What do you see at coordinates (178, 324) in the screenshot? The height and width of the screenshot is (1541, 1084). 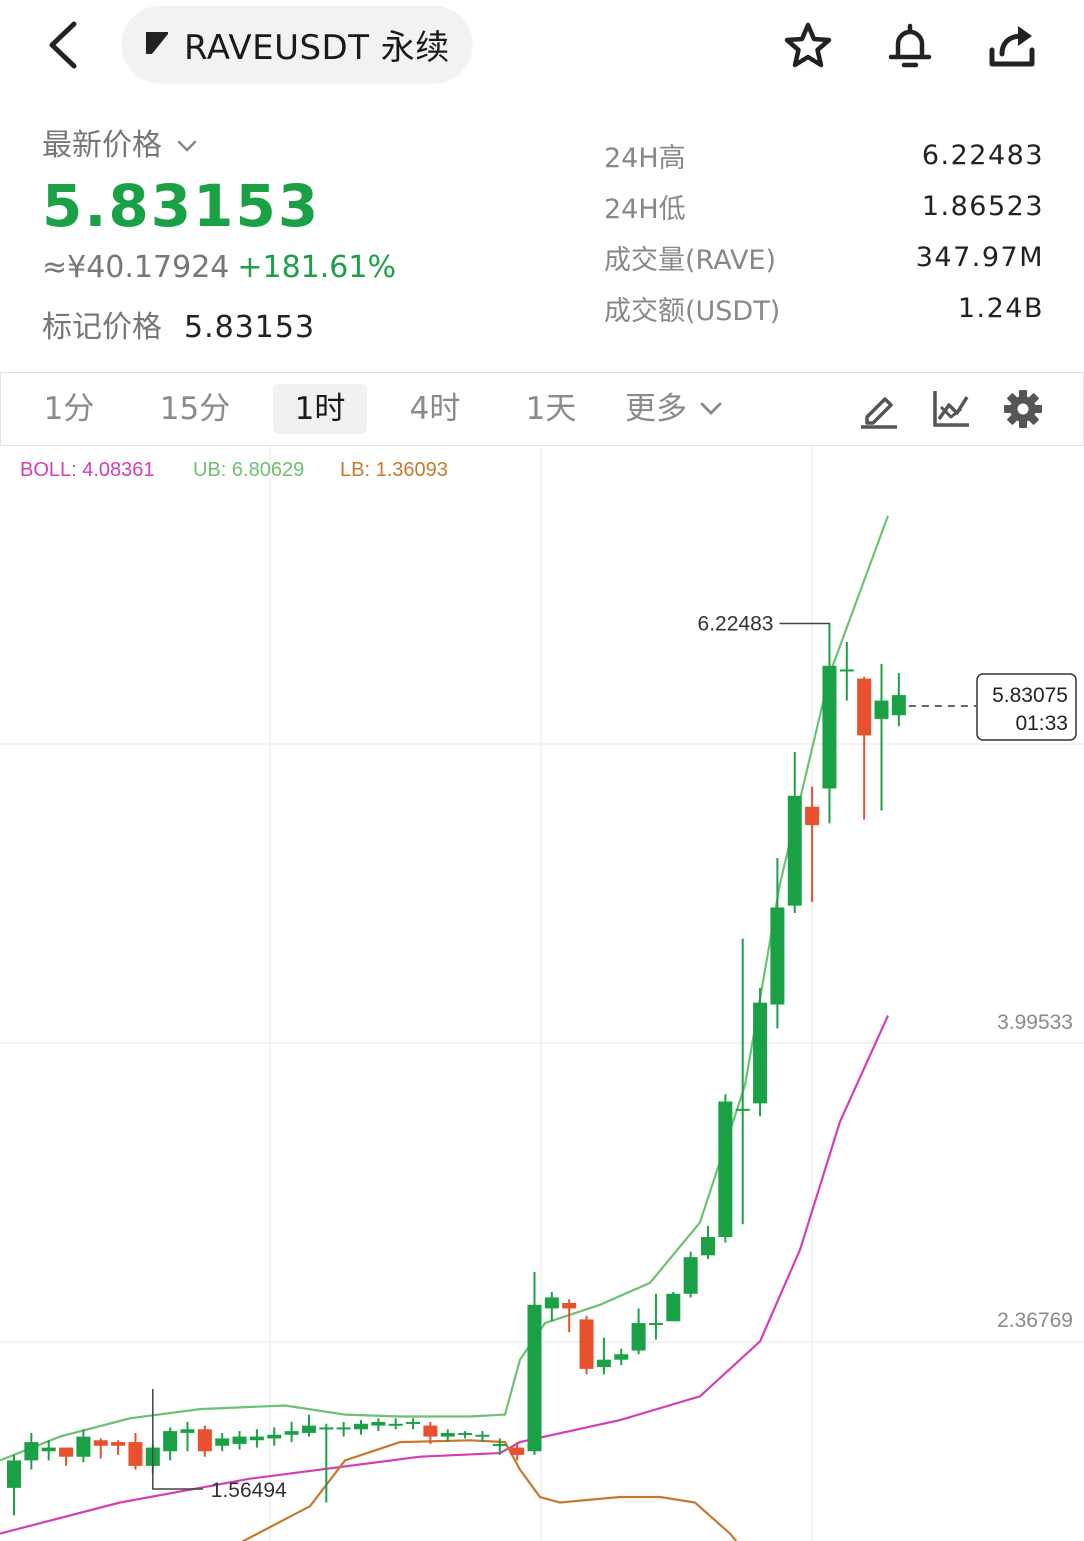 I see `mark-price: 标记价格 5.83153` at bounding box center [178, 324].